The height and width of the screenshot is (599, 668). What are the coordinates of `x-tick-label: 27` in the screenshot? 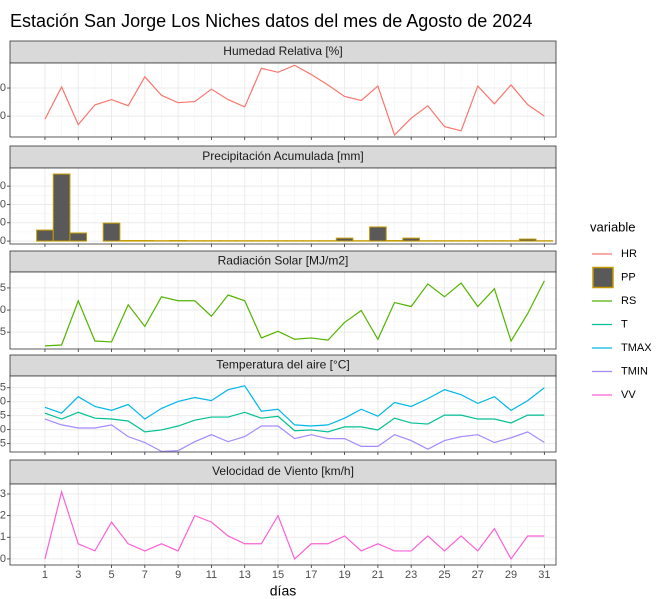 It's located at (478, 575).